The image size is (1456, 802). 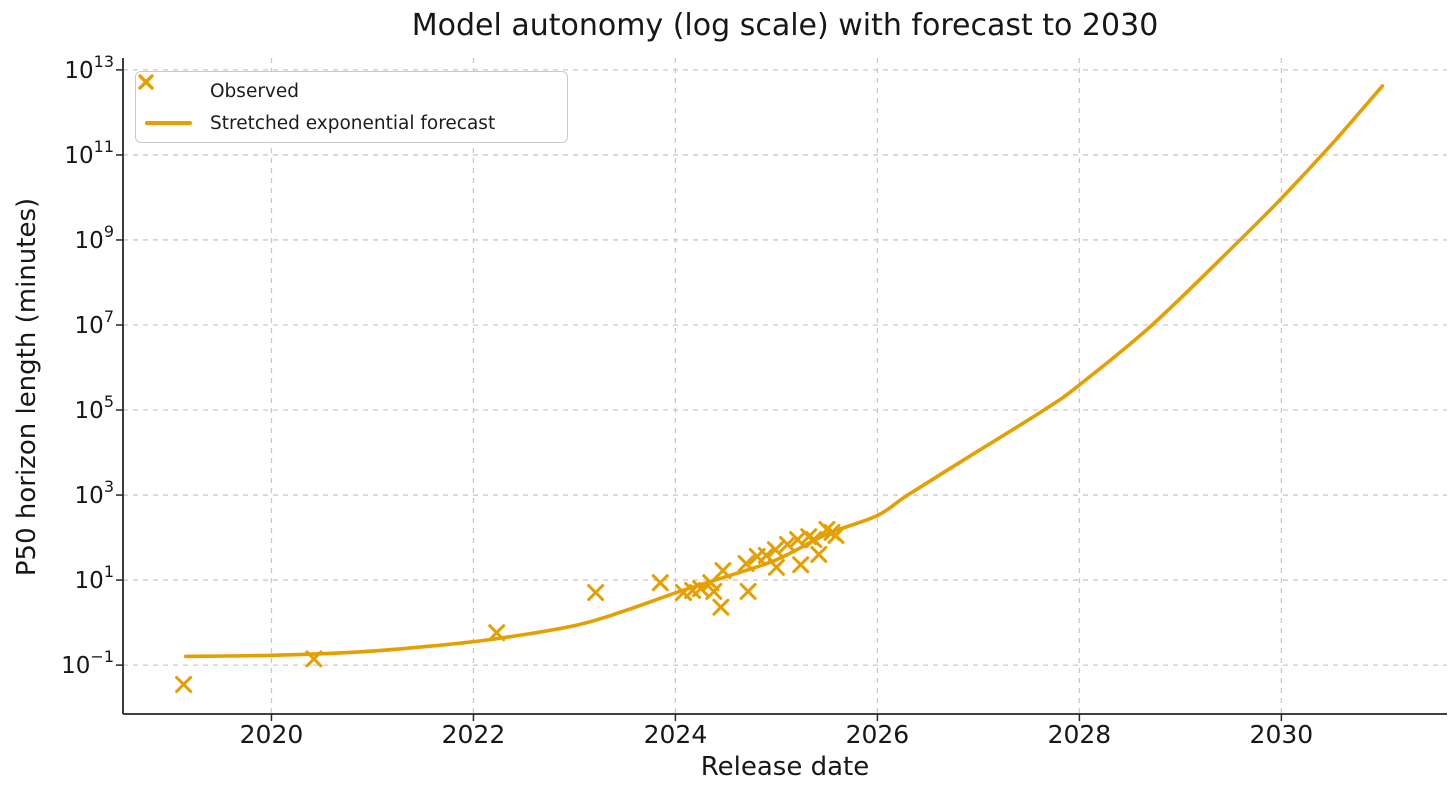 What do you see at coordinates (272, 734) in the screenshot?
I see `x-tick-label: 2020` at bounding box center [272, 734].